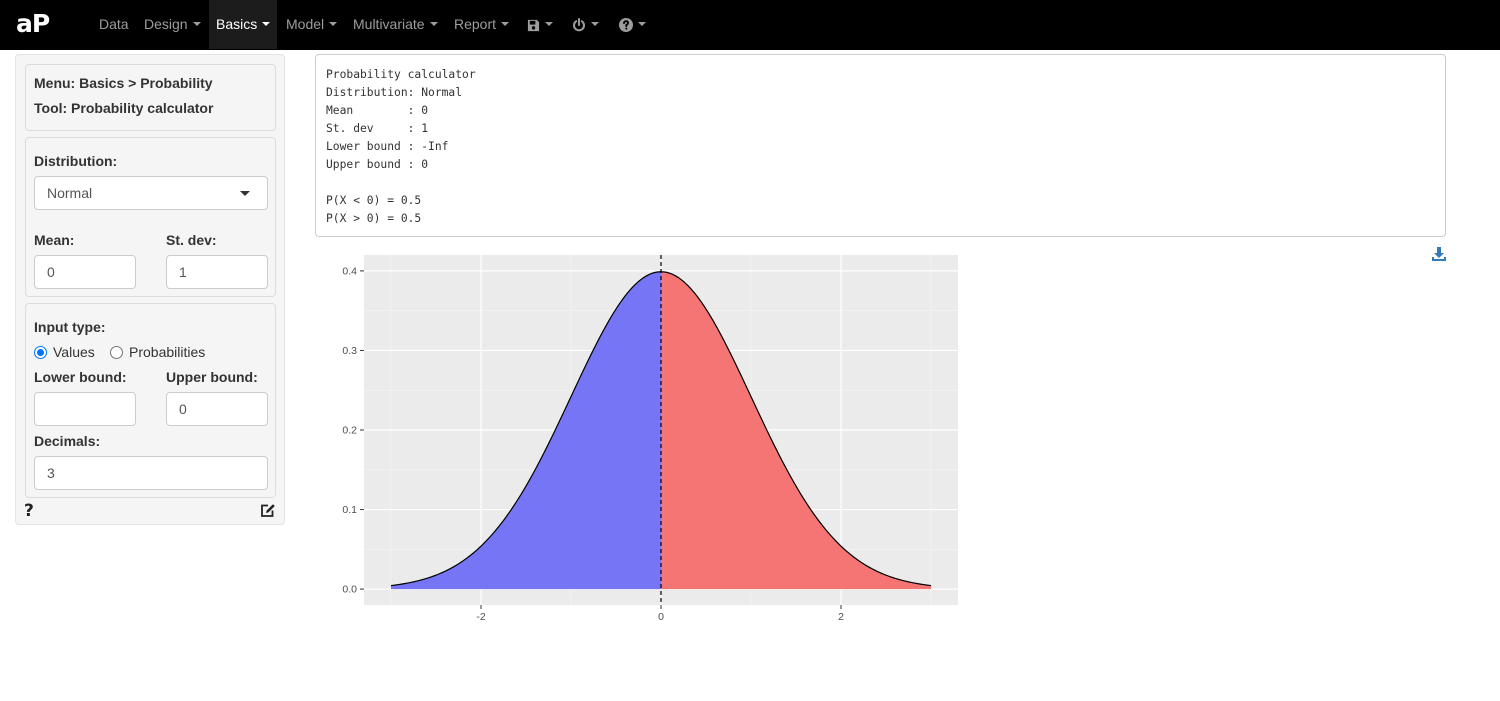 The width and height of the screenshot is (1500, 701). Describe the element at coordinates (401, 74) in the screenshot. I see `output-line: Probability calculator` at that location.